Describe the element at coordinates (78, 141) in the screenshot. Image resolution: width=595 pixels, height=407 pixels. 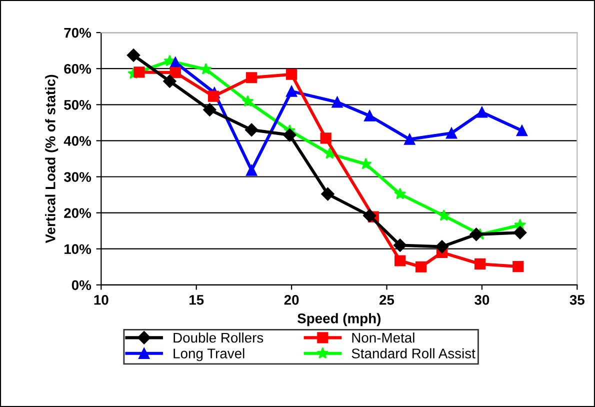
I see `y-tick-label: 40%` at that location.